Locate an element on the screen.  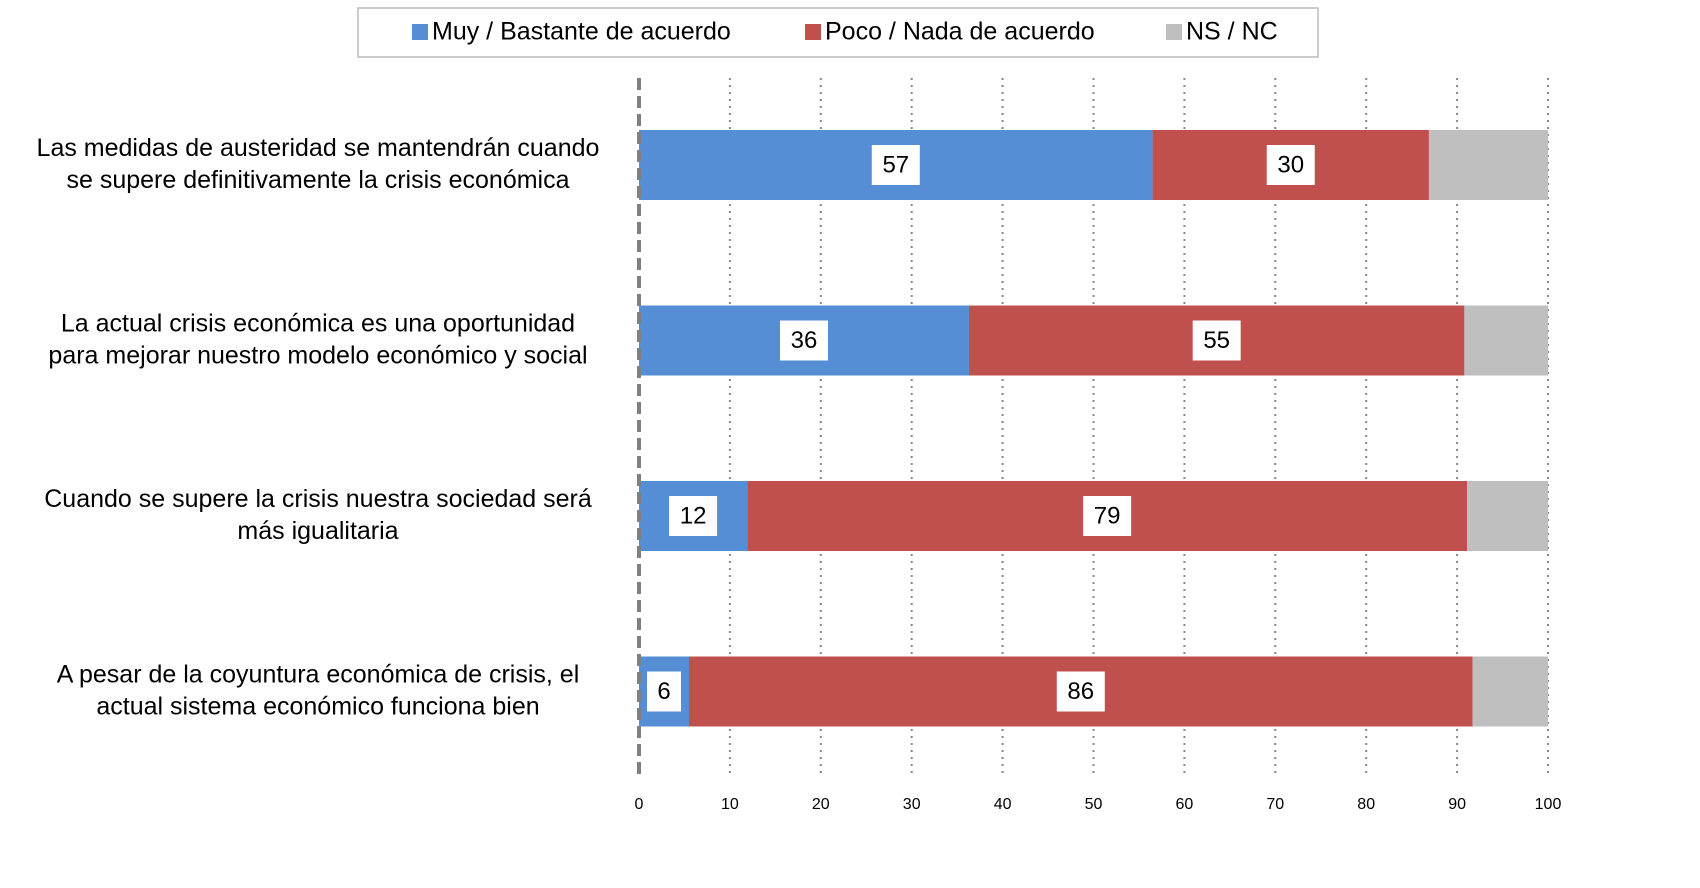
x-tick-label: 70 is located at coordinates (1275, 804).